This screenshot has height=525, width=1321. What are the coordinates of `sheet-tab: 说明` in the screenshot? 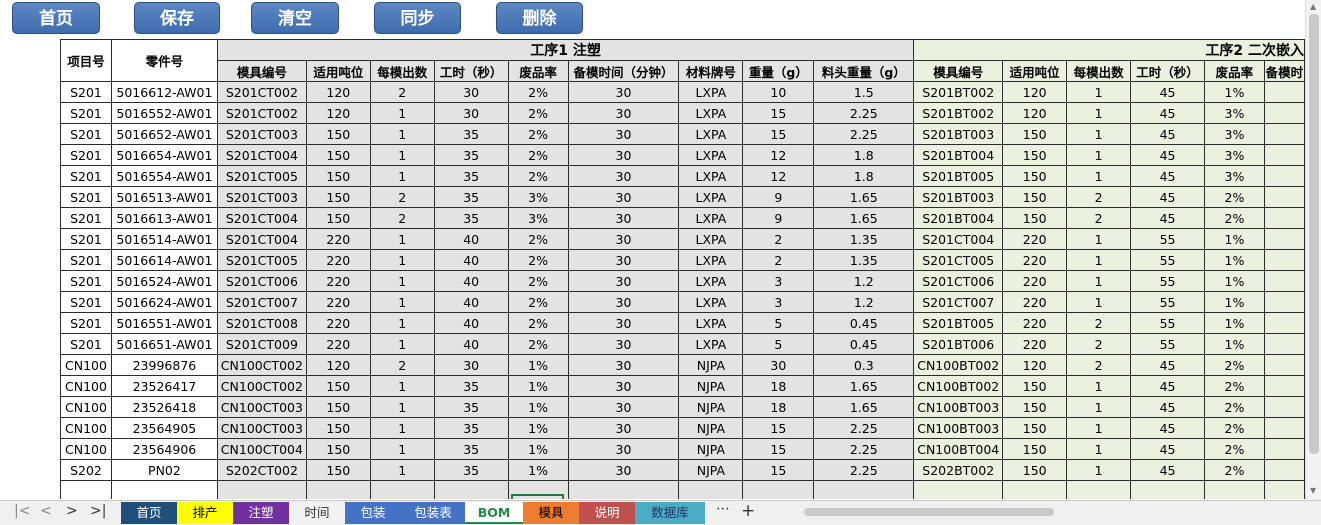 It's located at (607, 513).